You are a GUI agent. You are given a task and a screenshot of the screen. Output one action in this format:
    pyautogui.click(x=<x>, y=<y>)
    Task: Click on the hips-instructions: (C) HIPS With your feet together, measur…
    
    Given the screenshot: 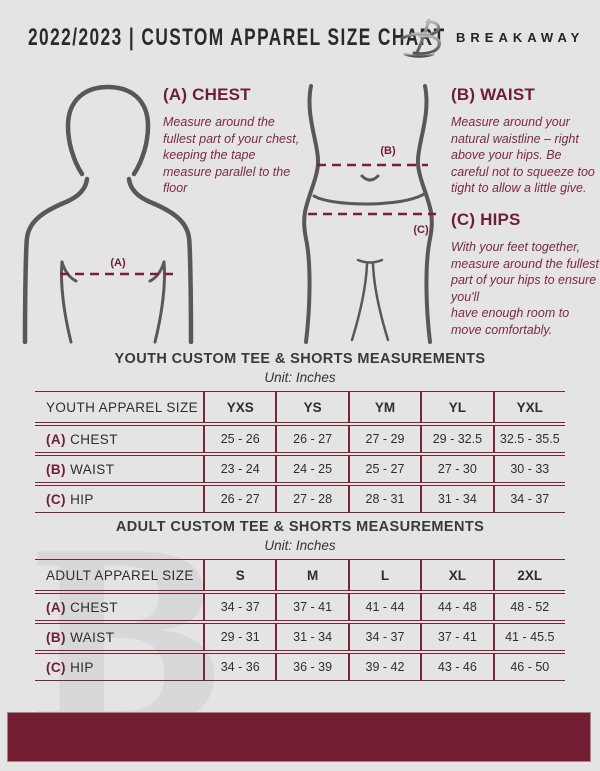 What is the action you would take?
    pyautogui.click(x=525, y=274)
    